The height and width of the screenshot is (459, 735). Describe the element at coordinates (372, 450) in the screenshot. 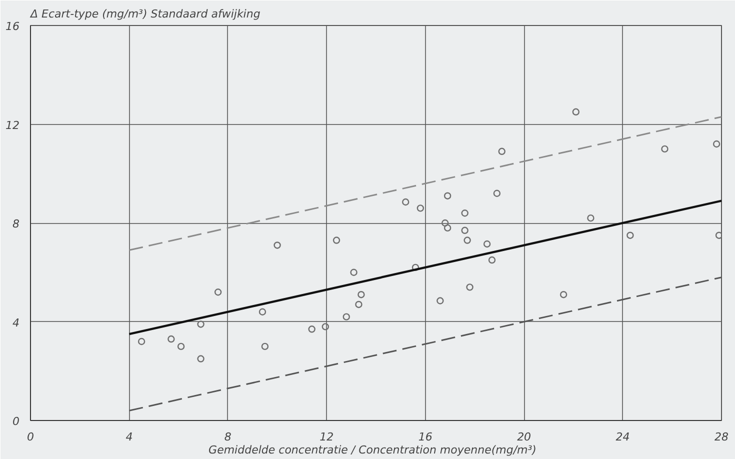

I see `x-axis-title: Gemiddelde concentratie / Concentration moyenne(mg/m³)` at that location.